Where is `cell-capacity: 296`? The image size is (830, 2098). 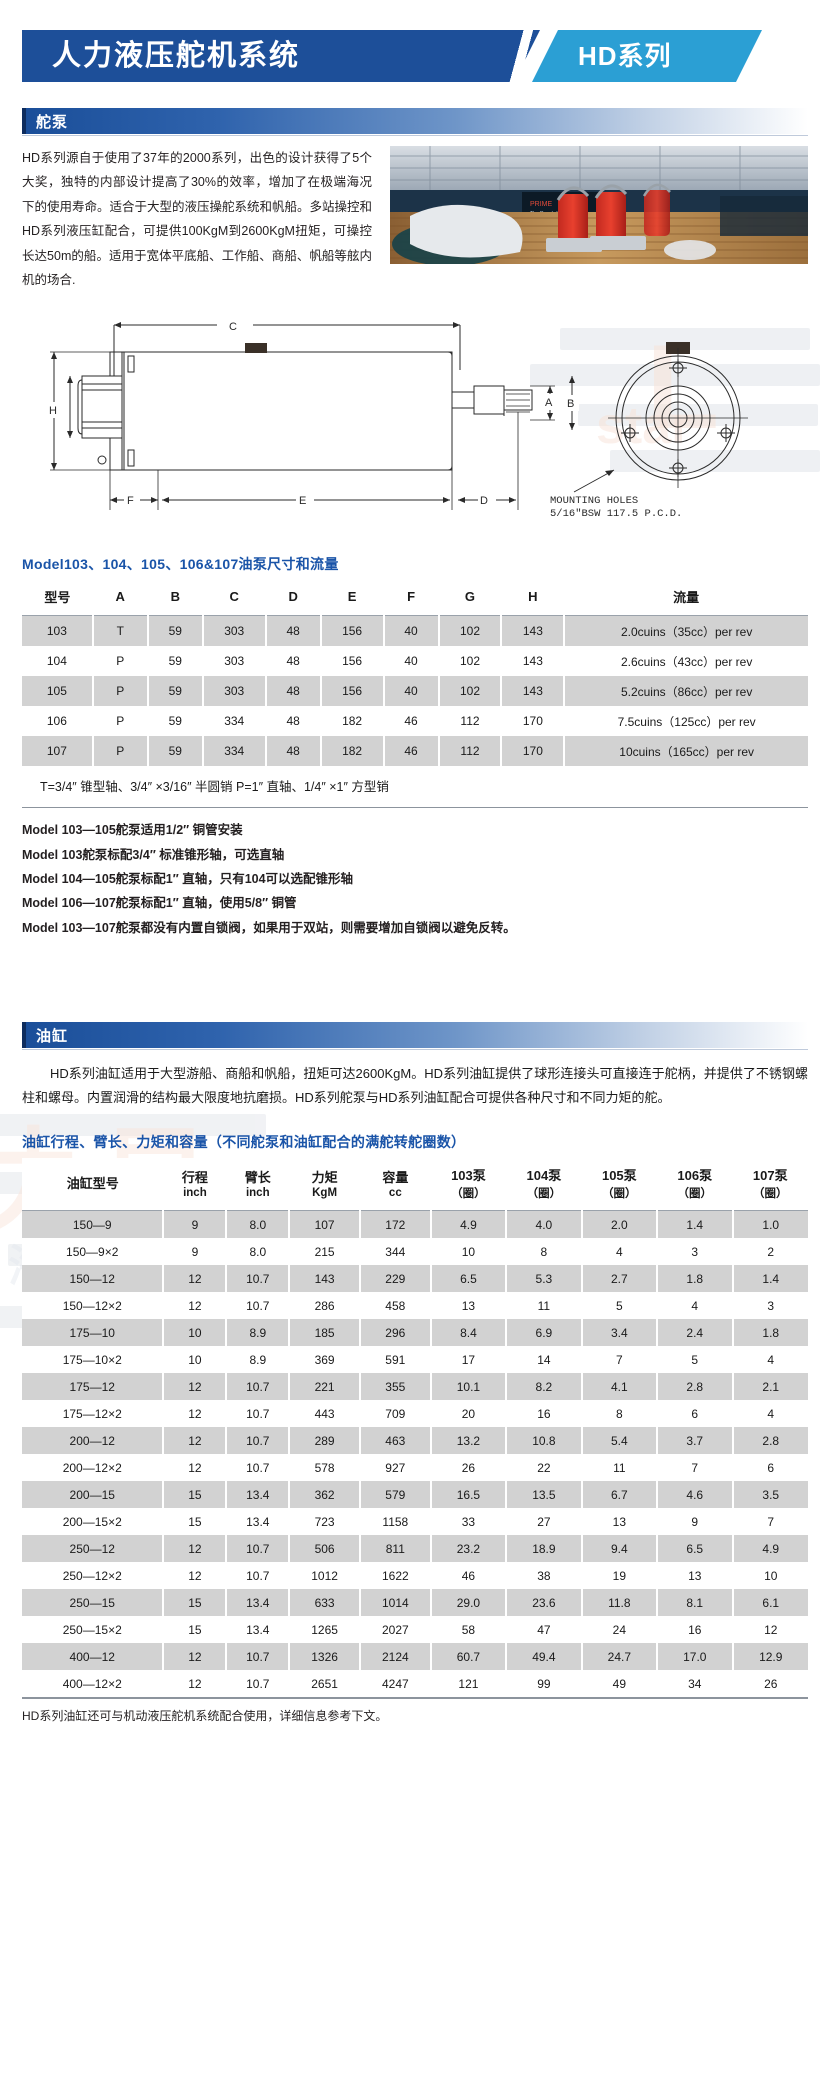
cell-capacity: 296 is located at coordinates (395, 1333).